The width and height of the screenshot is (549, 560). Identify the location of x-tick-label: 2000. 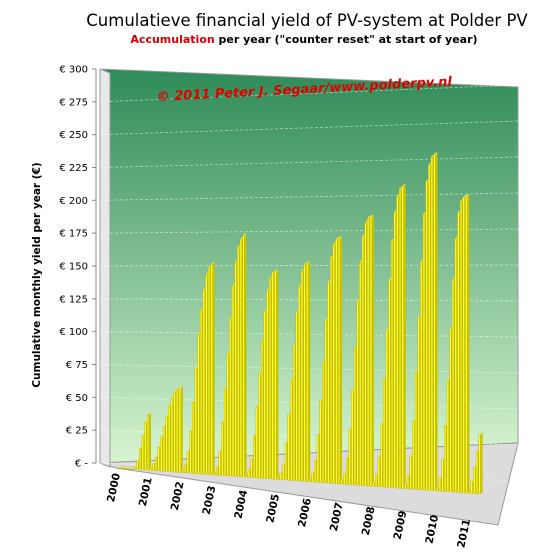
(114, 487).